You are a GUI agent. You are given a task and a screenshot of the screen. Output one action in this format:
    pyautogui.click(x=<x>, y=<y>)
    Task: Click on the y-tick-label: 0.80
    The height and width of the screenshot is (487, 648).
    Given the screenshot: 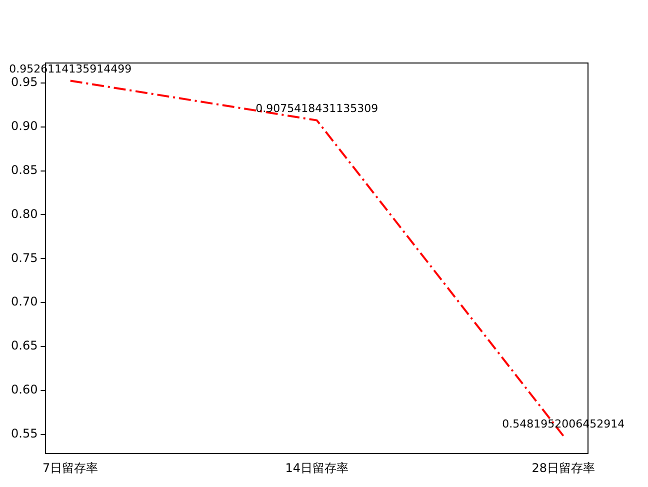 What is the action you would take?
    pyautogui.click(x=24, y=213)
    